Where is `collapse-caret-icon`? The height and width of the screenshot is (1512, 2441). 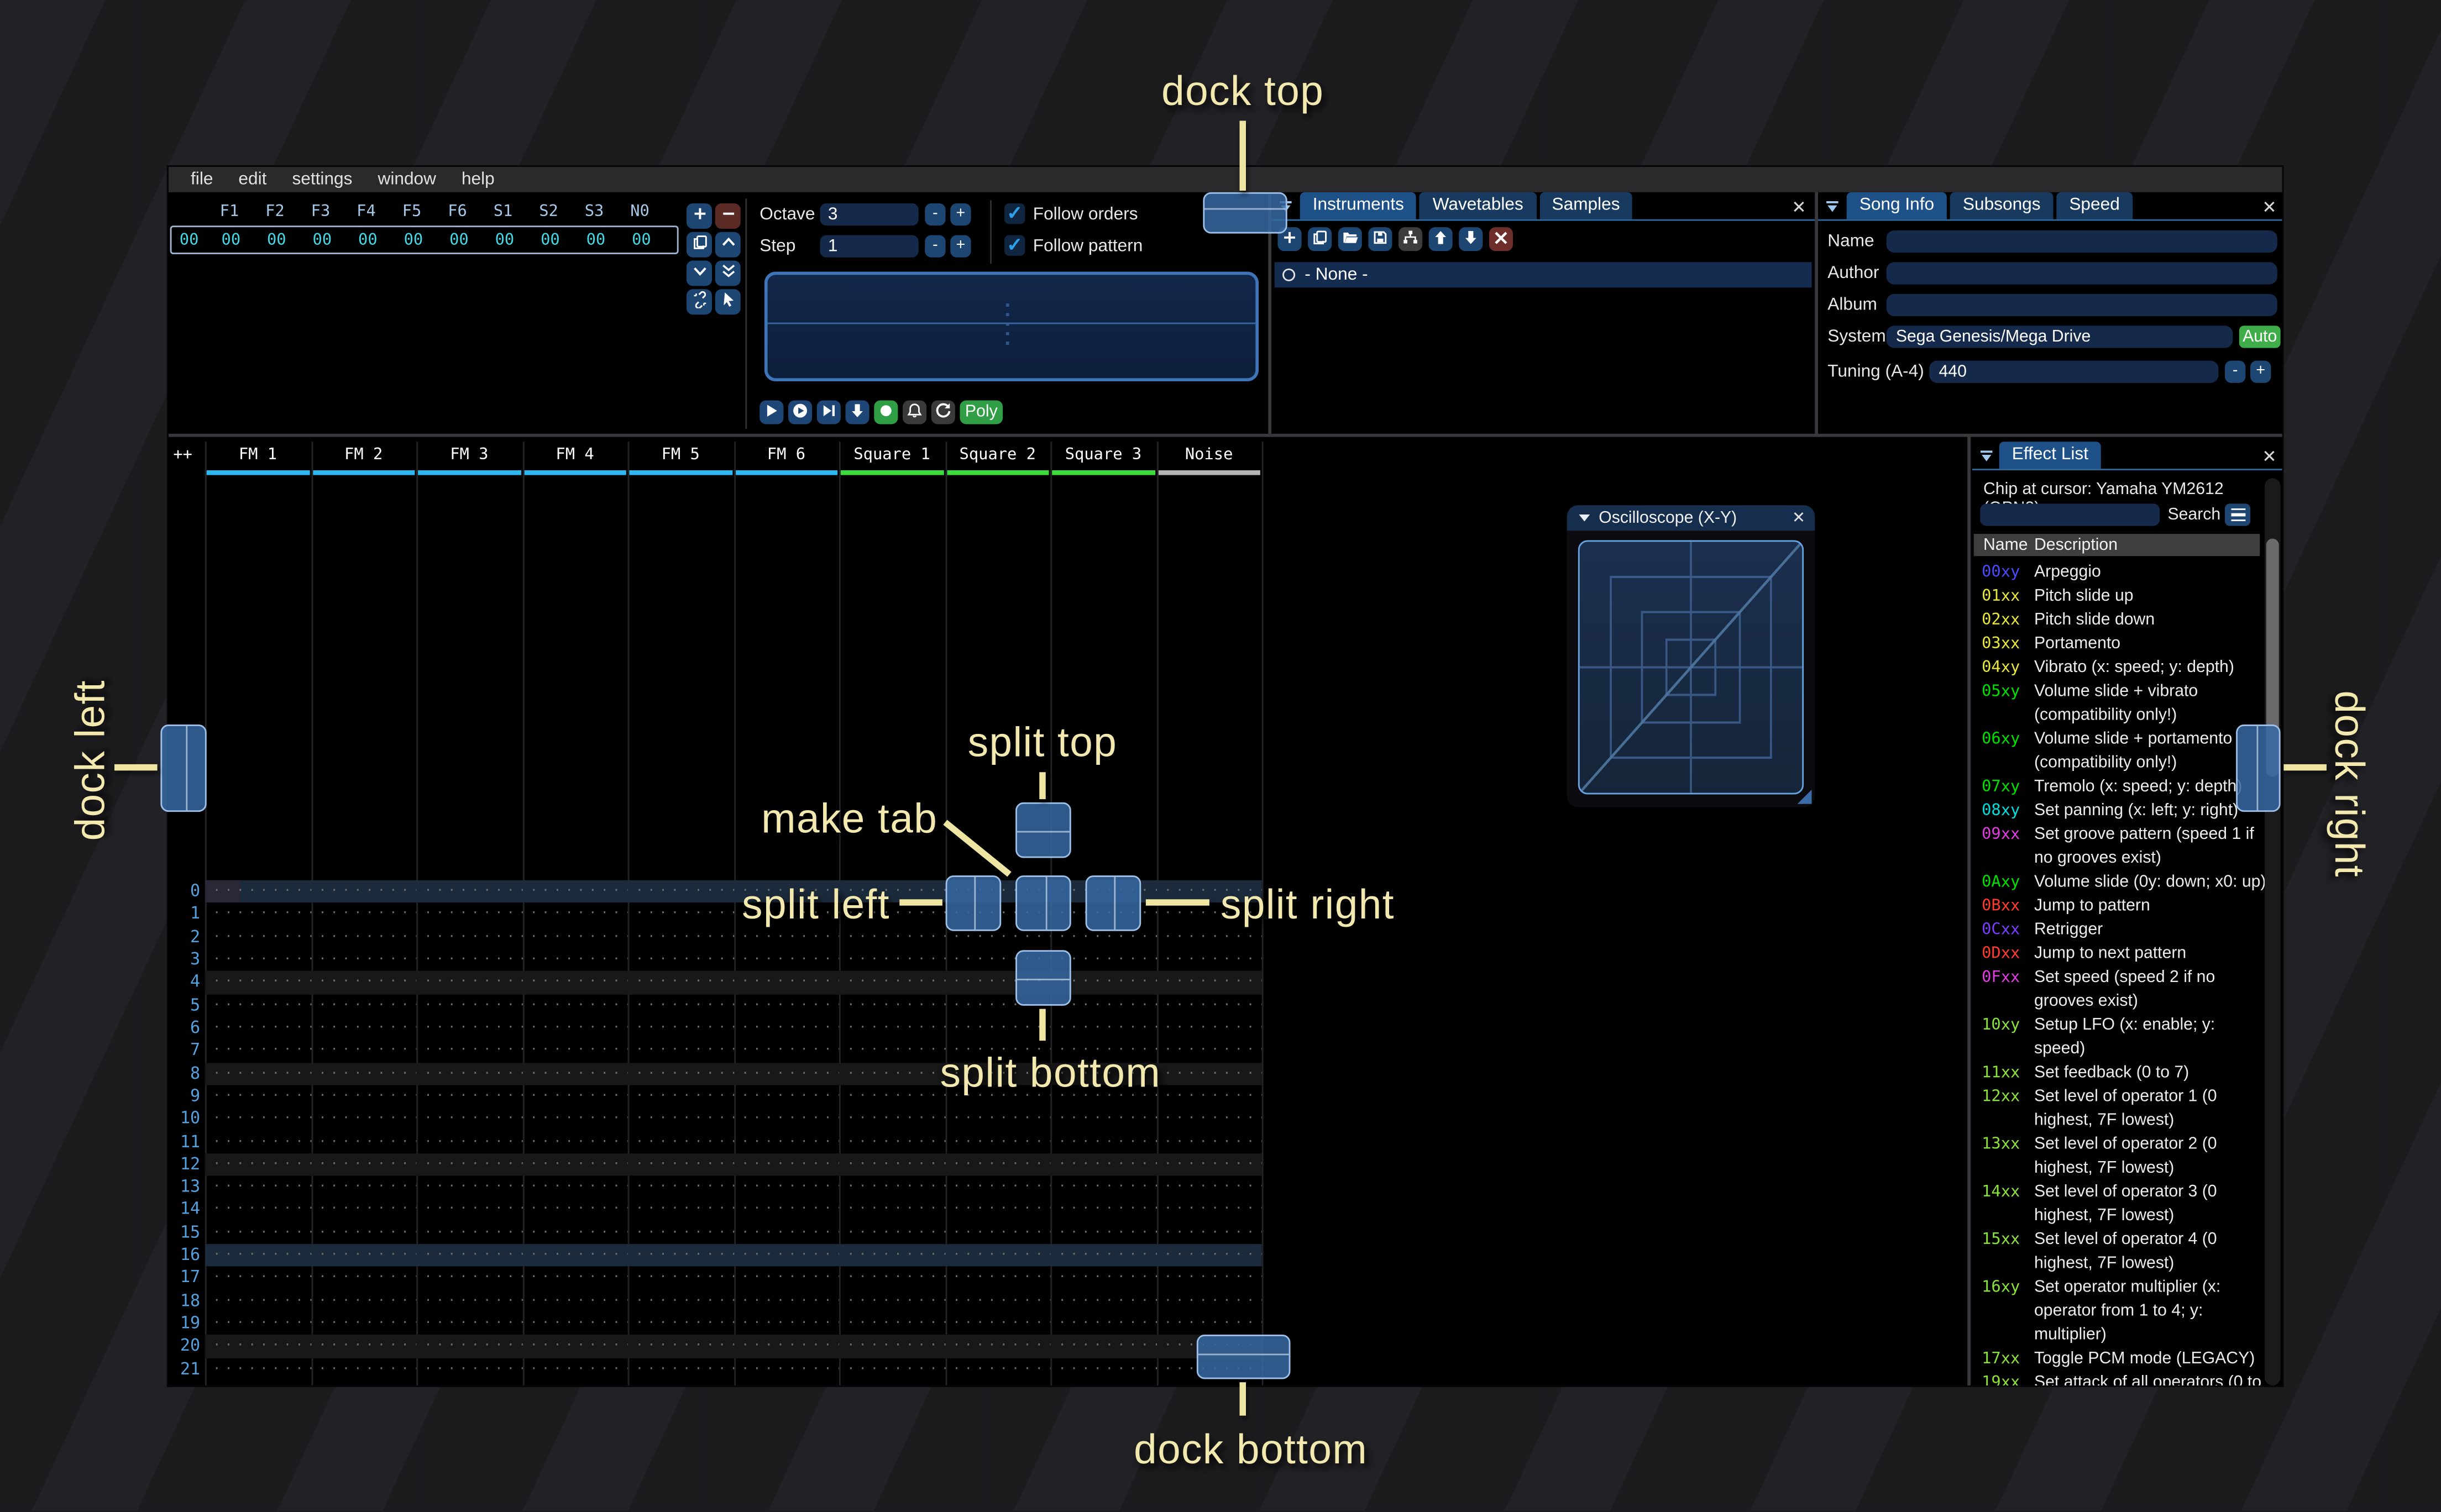
collapse-caret-icon is located at coordinates (1584, 518).